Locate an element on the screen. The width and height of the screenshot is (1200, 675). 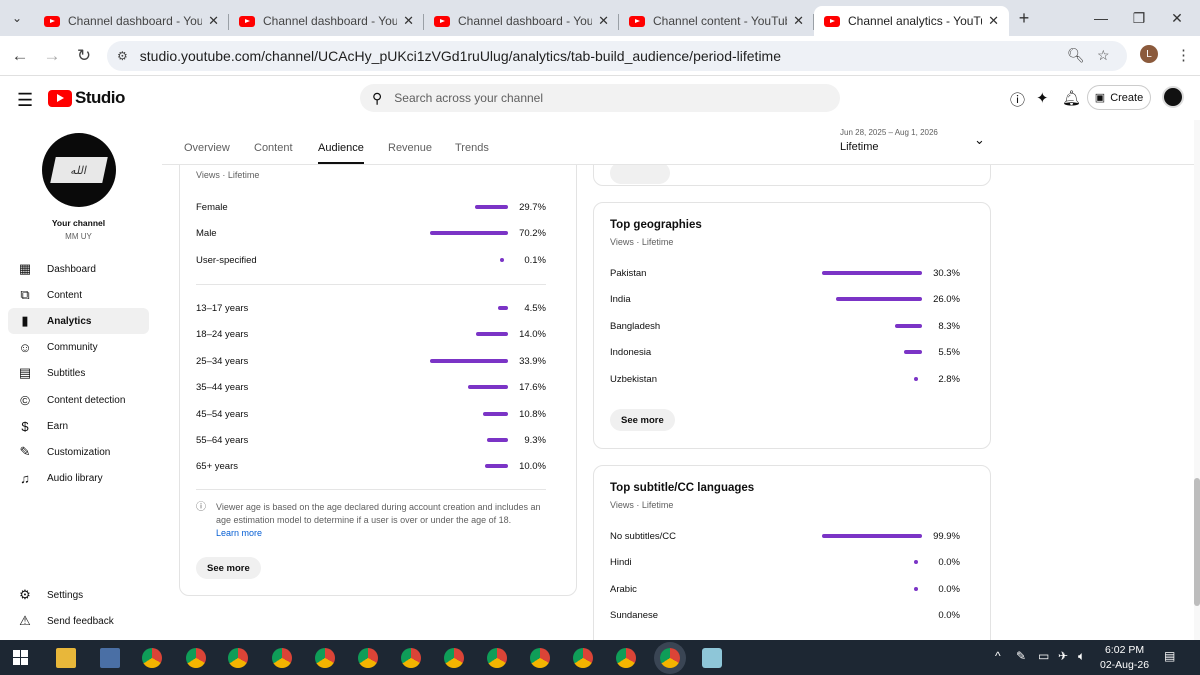
subtitle-bar is located at coordinates (916, 562).